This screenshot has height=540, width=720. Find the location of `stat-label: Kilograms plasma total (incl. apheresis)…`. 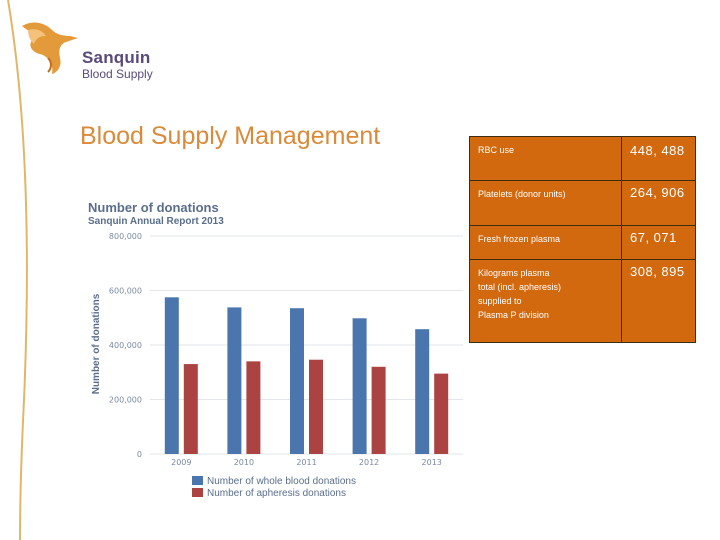

stat-label: Kilograms plasma total (incl. apheresis)… is located at coordinates (545, 301).